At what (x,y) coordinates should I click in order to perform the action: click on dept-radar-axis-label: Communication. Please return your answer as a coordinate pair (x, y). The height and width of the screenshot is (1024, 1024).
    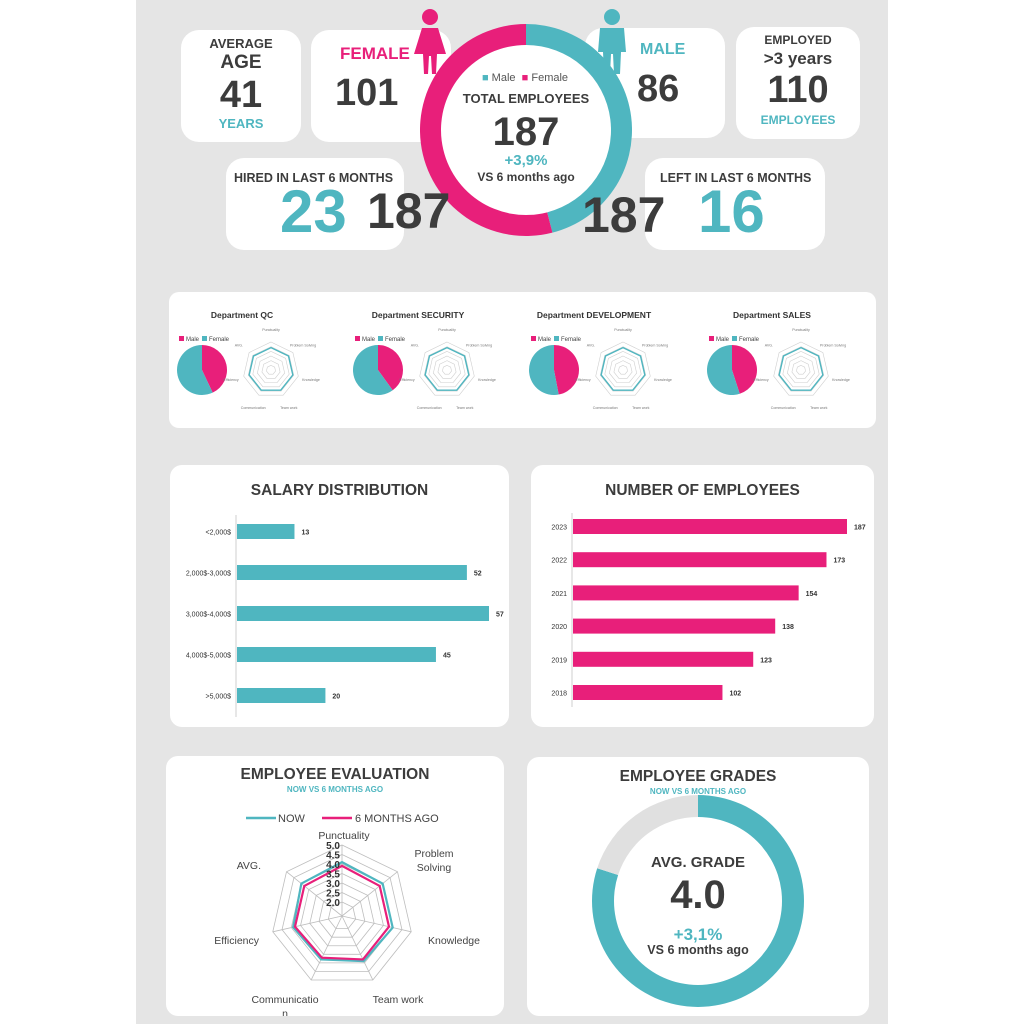
    Looking at the image, I should click on (253, 408).